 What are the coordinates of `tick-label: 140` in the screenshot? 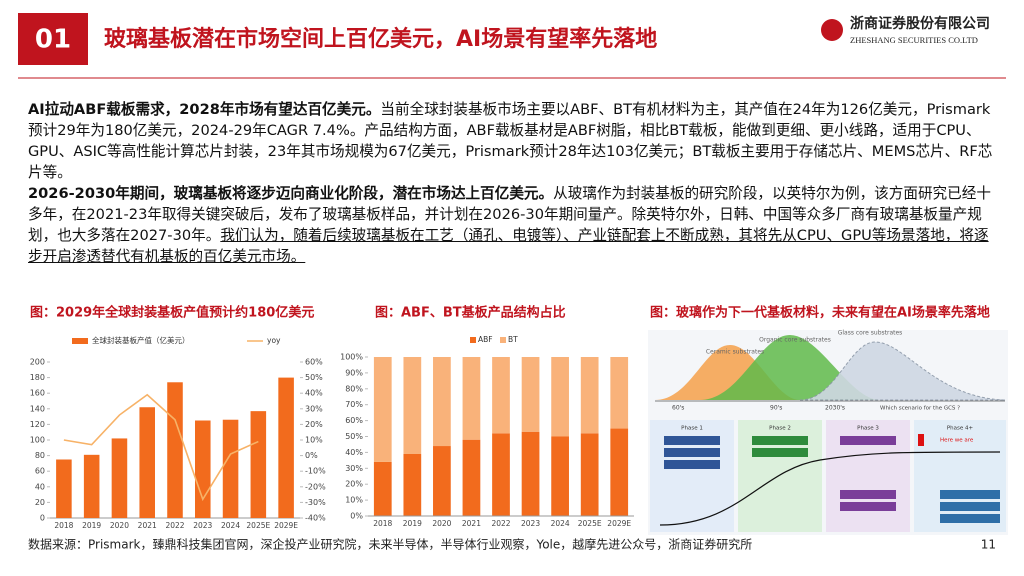 It's located at (37, 408).